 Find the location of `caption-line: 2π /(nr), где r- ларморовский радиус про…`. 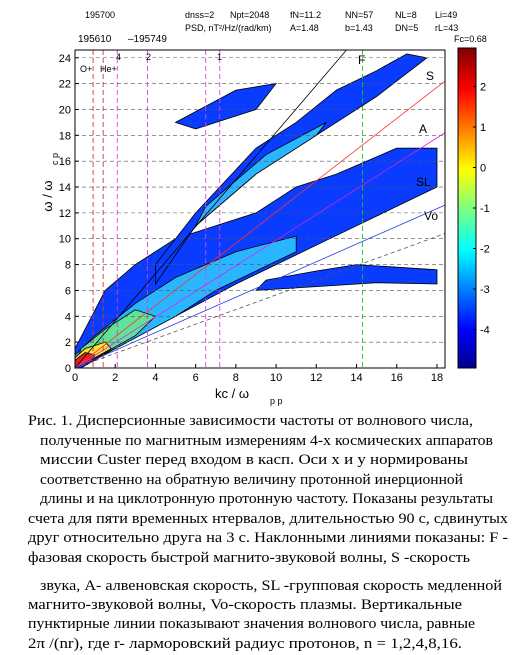

caption-line: 2π /(nr), где r- ларморовский радиус про… is located at coordinates (245, 644).